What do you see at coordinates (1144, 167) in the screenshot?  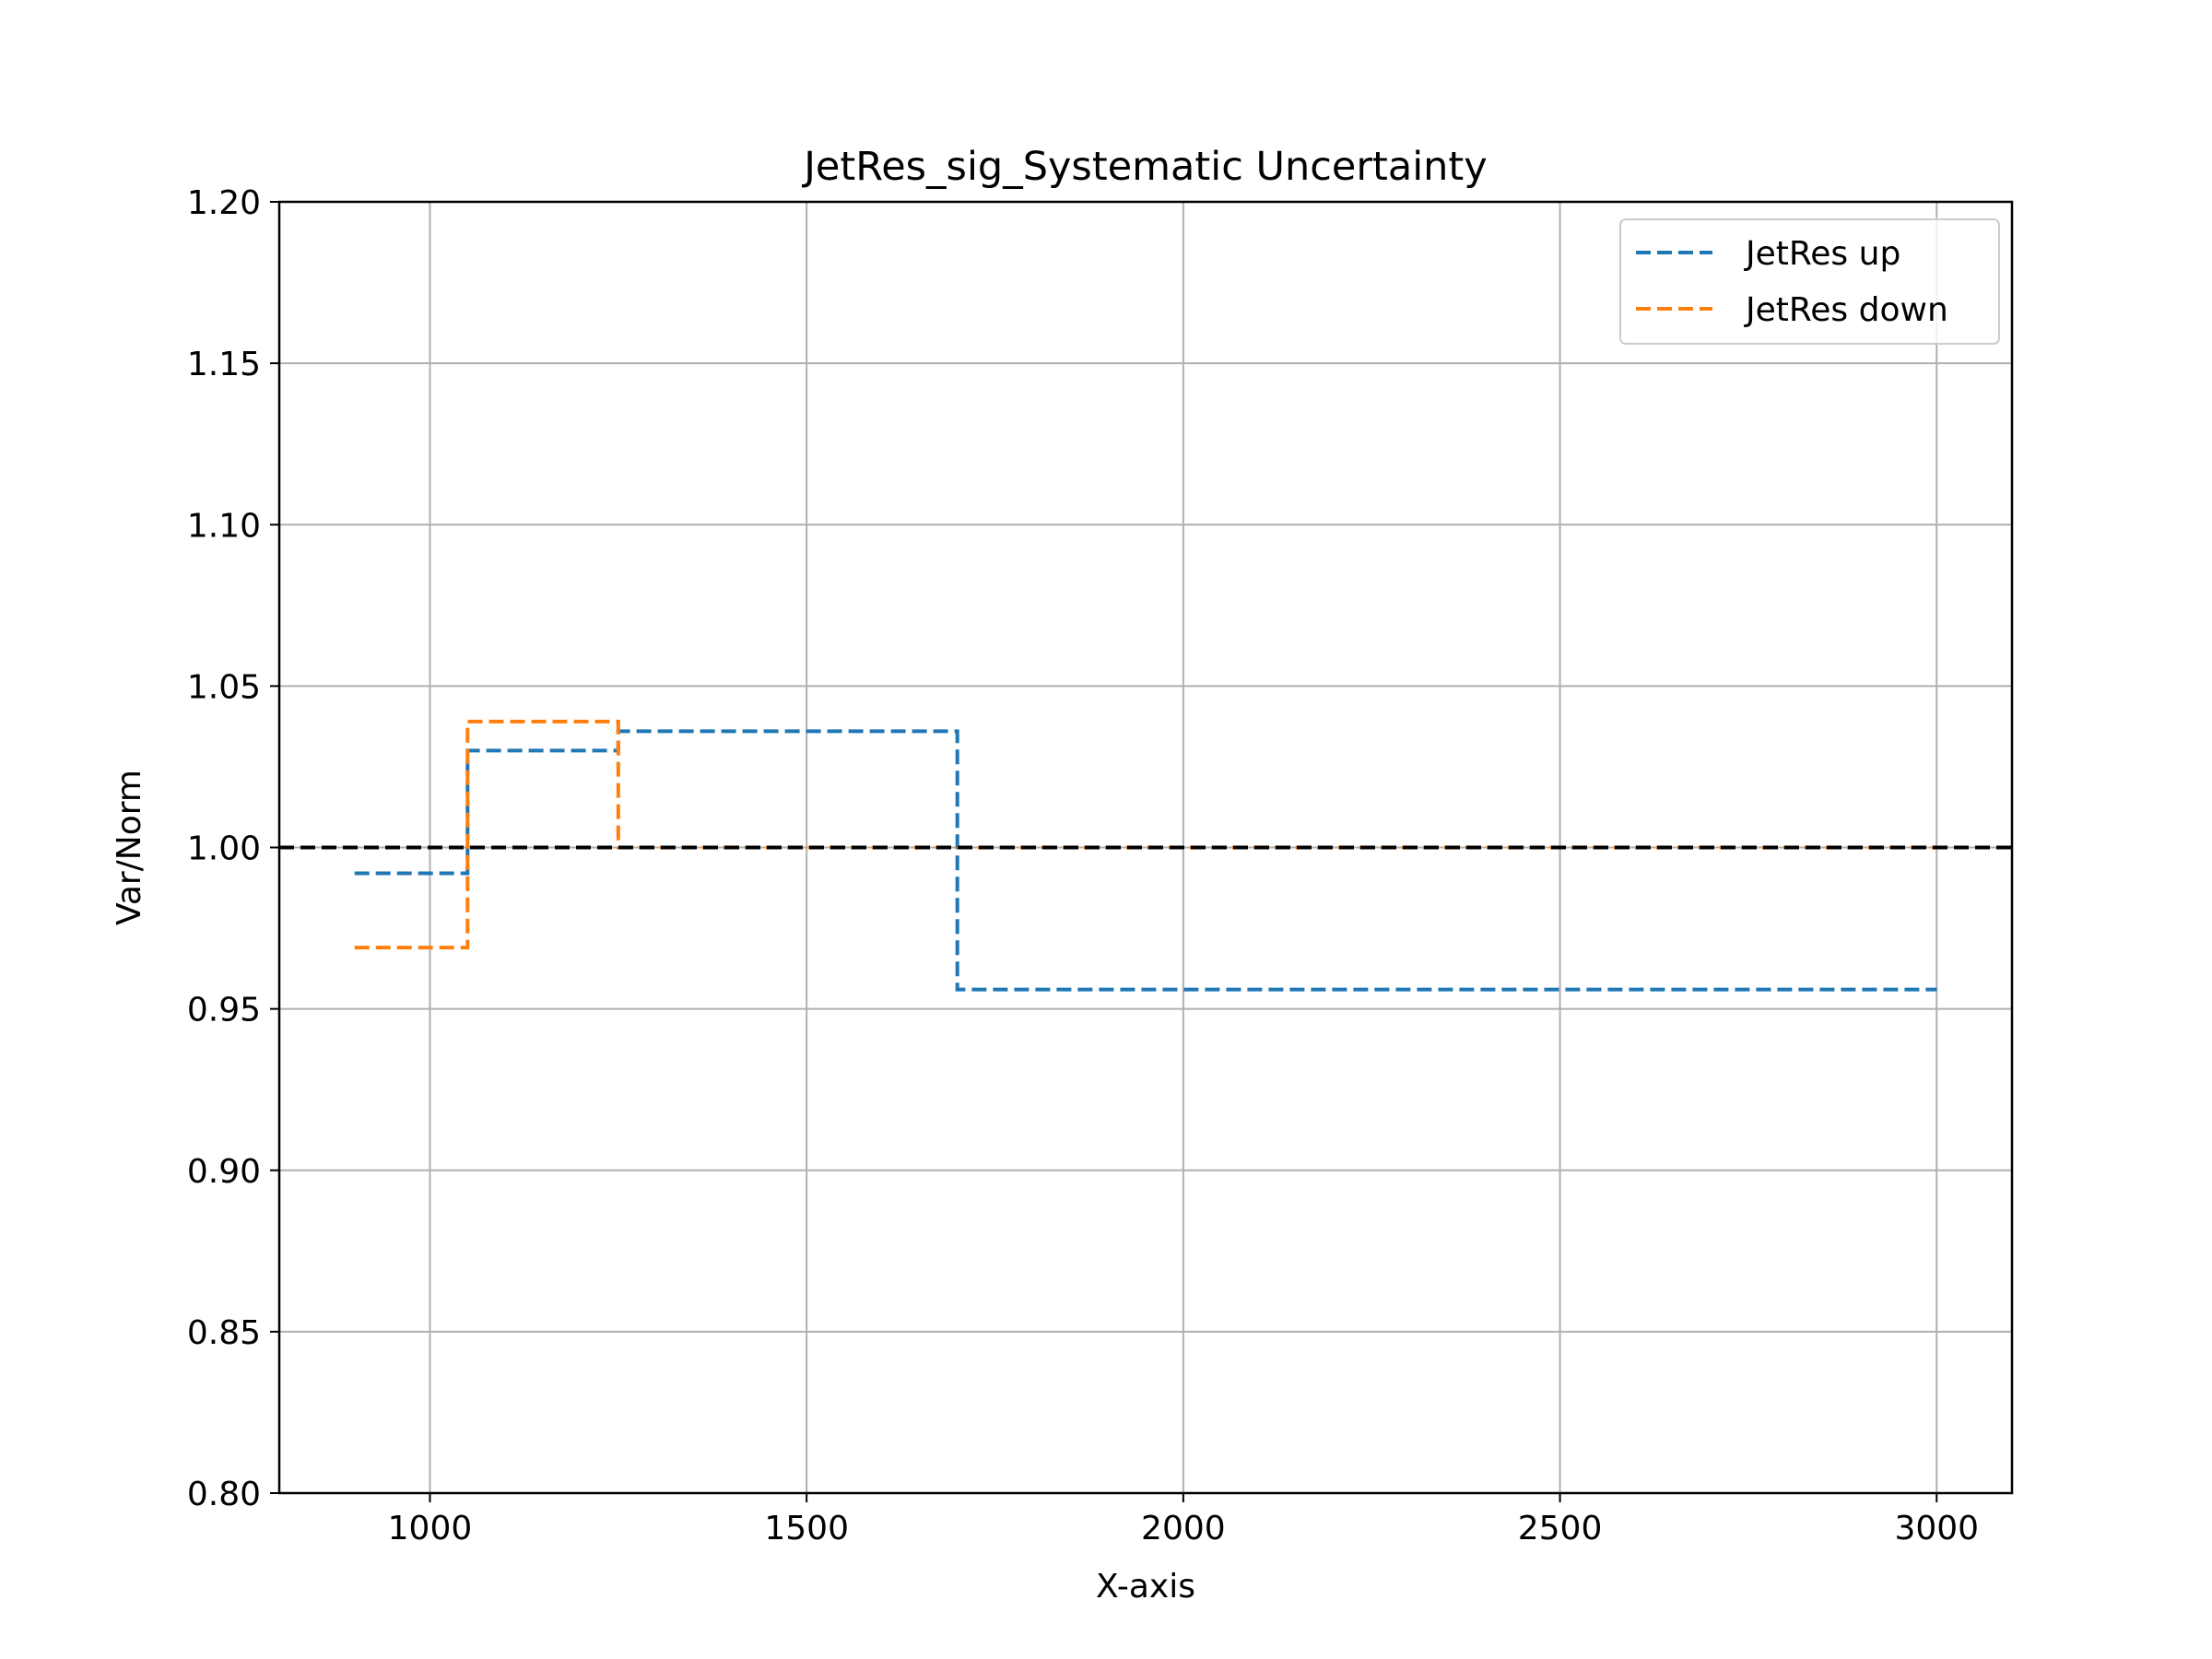 I see `chart-title: JetRes_sig_Systematic Uncertainty` at bounding box center [1144, 167].